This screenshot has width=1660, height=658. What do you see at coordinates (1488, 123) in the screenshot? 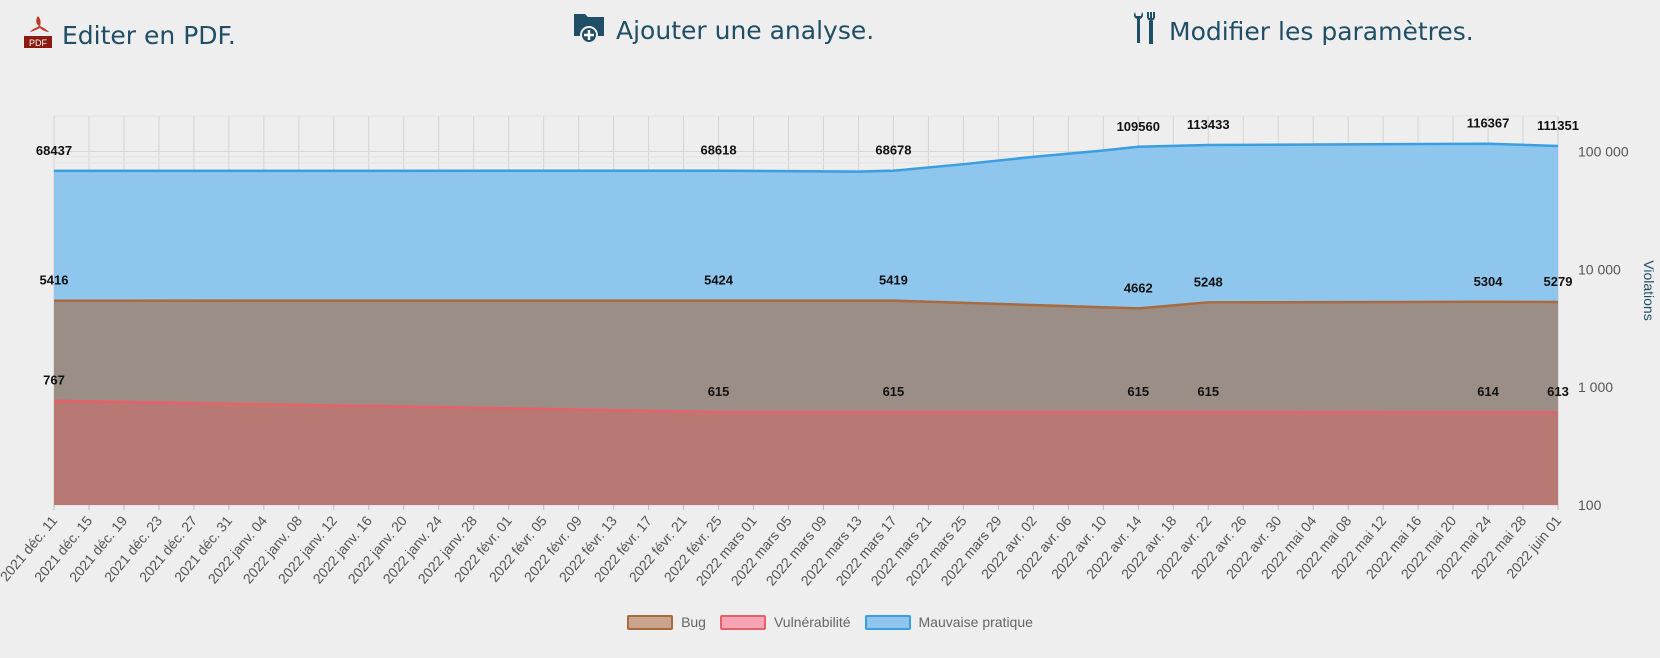
I see `data-label-mauvaise-pratique: 116367` at bounding box center [1488, 123].